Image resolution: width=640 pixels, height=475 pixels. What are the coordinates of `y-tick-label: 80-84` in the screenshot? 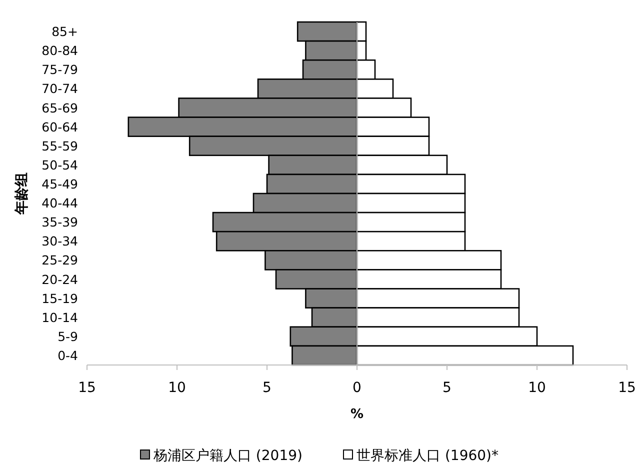 It's located at (60, 50).